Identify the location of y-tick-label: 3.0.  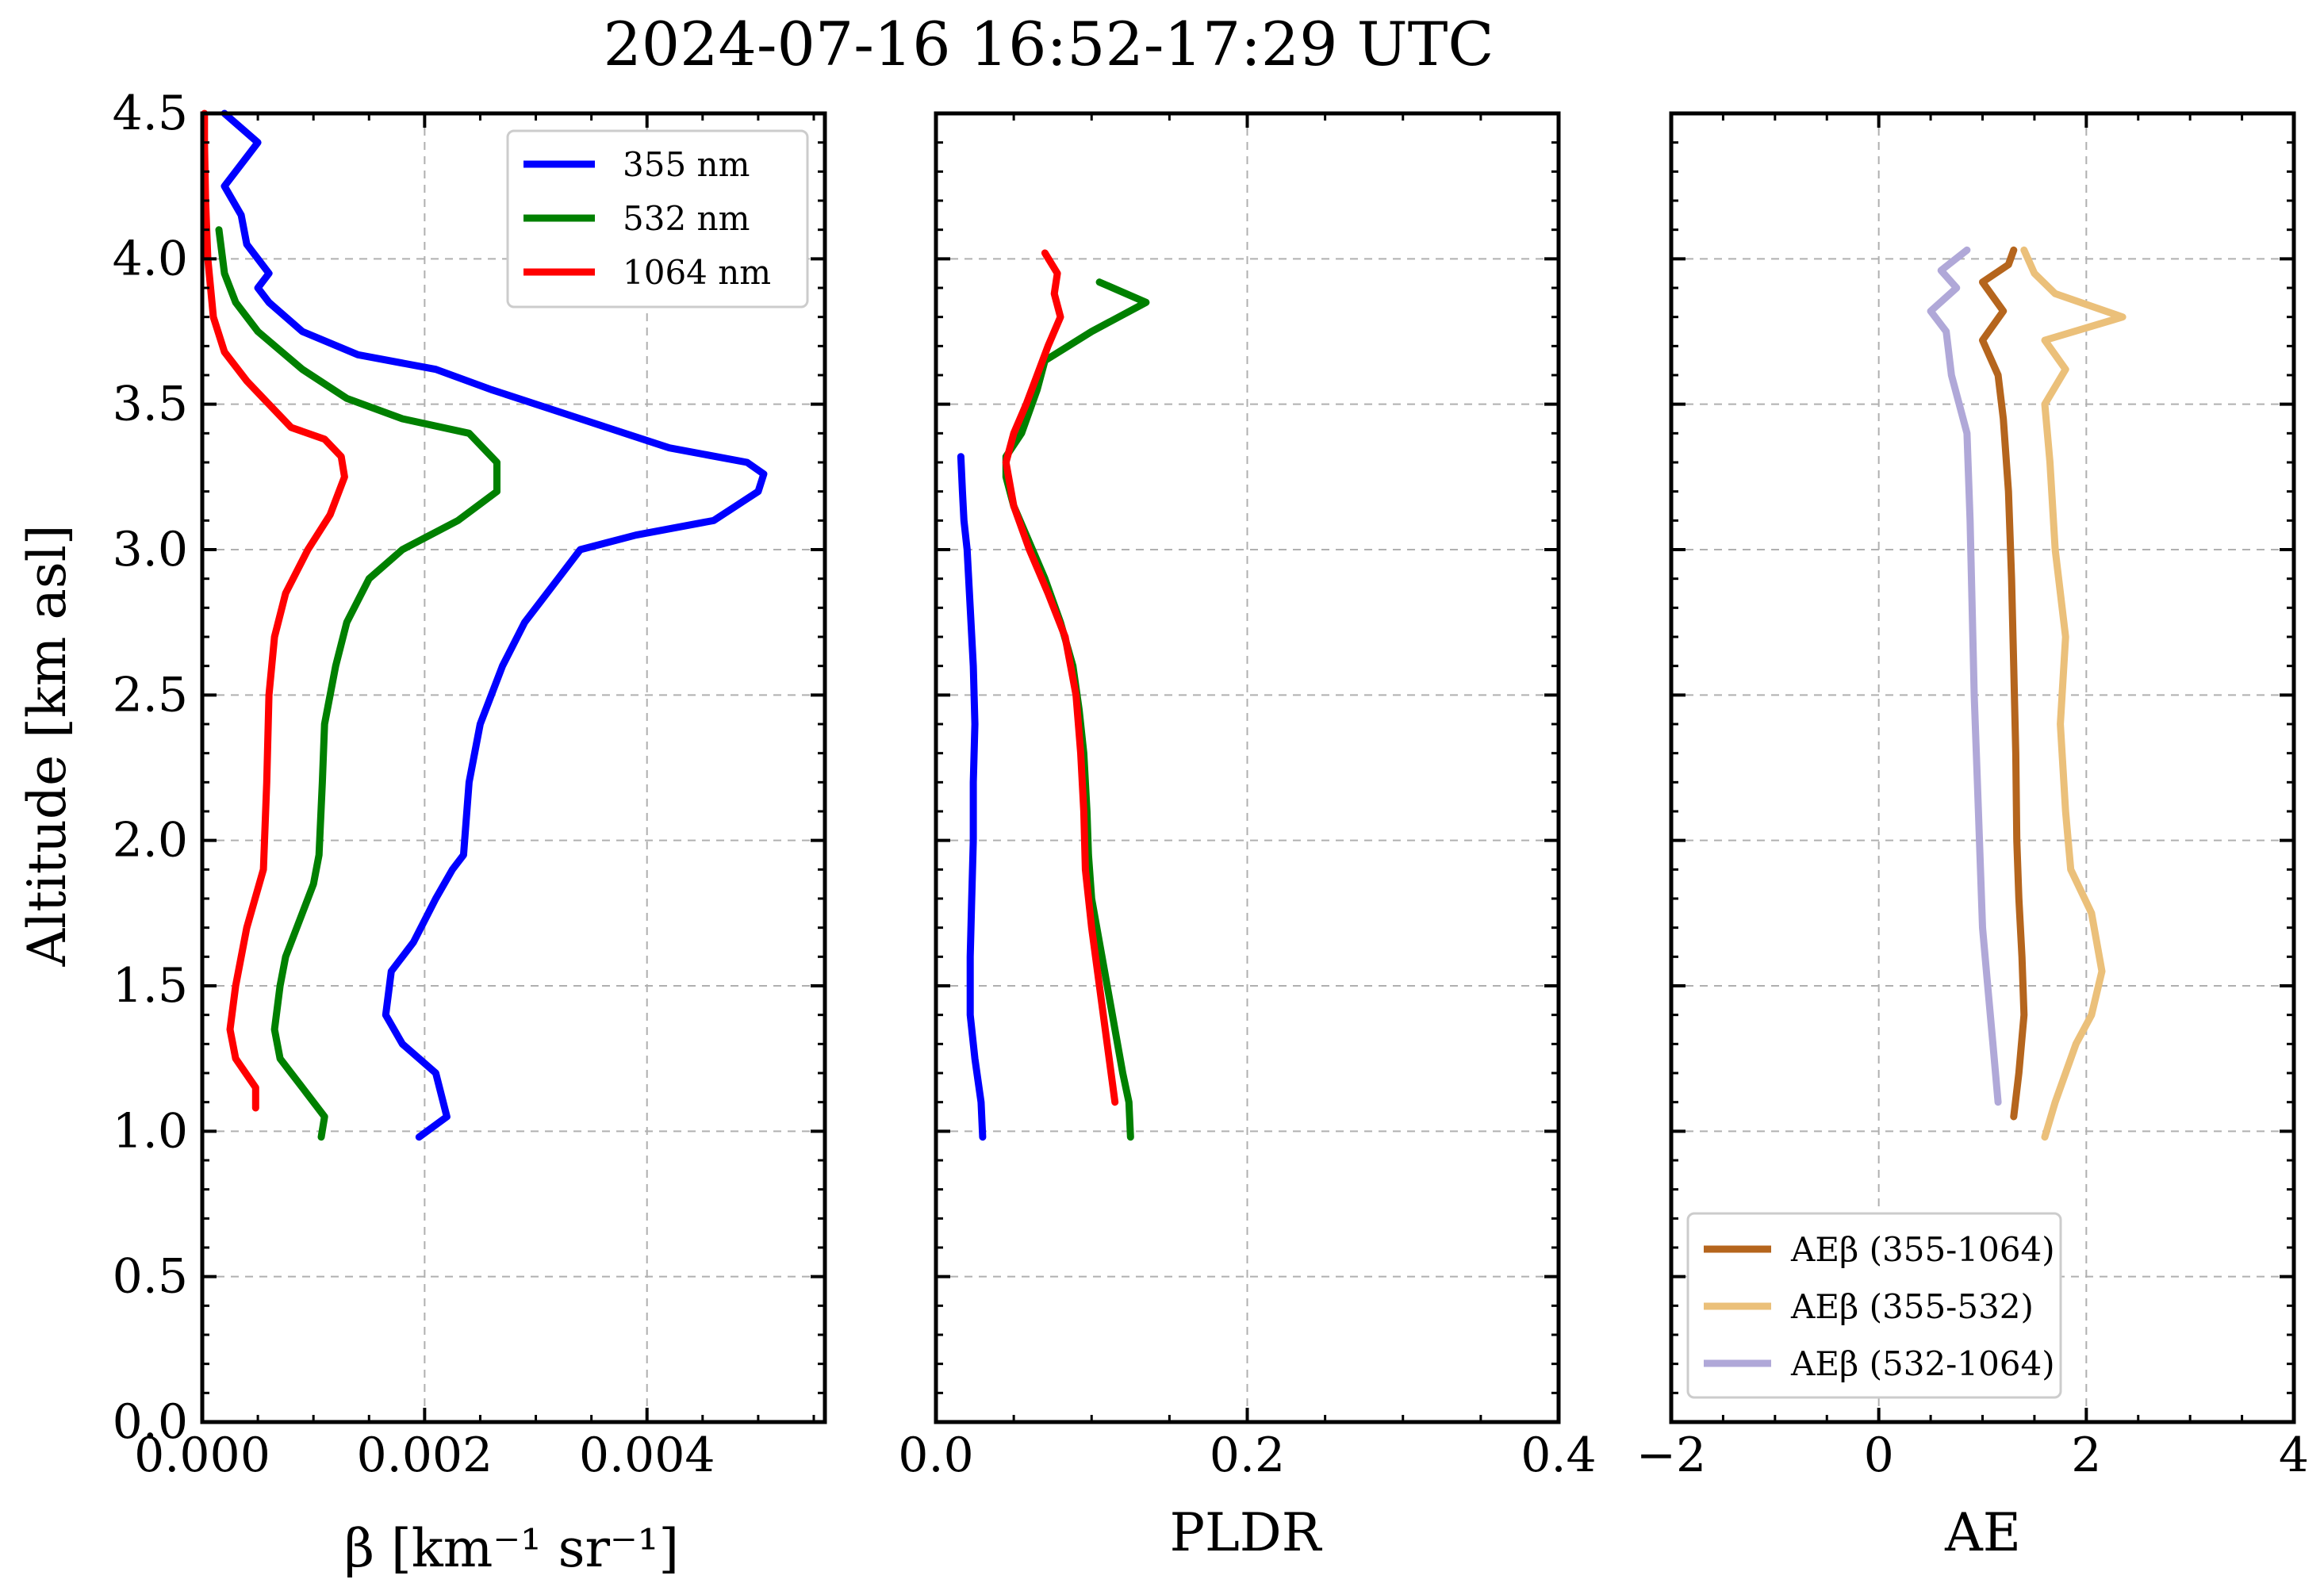
(150, 549).